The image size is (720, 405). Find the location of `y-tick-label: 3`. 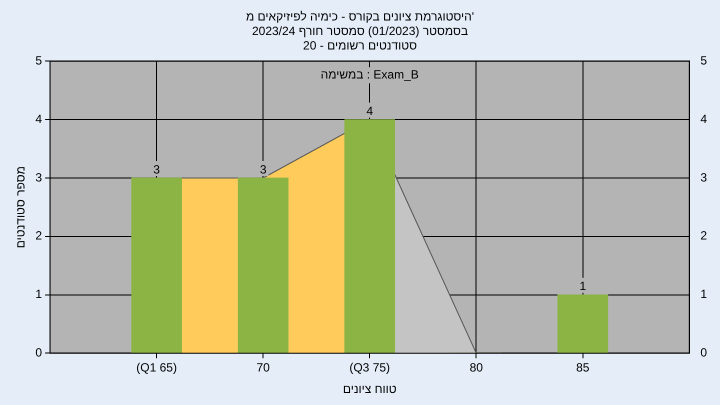

y-tick-label: 3 is located at coordinates (38, 177).